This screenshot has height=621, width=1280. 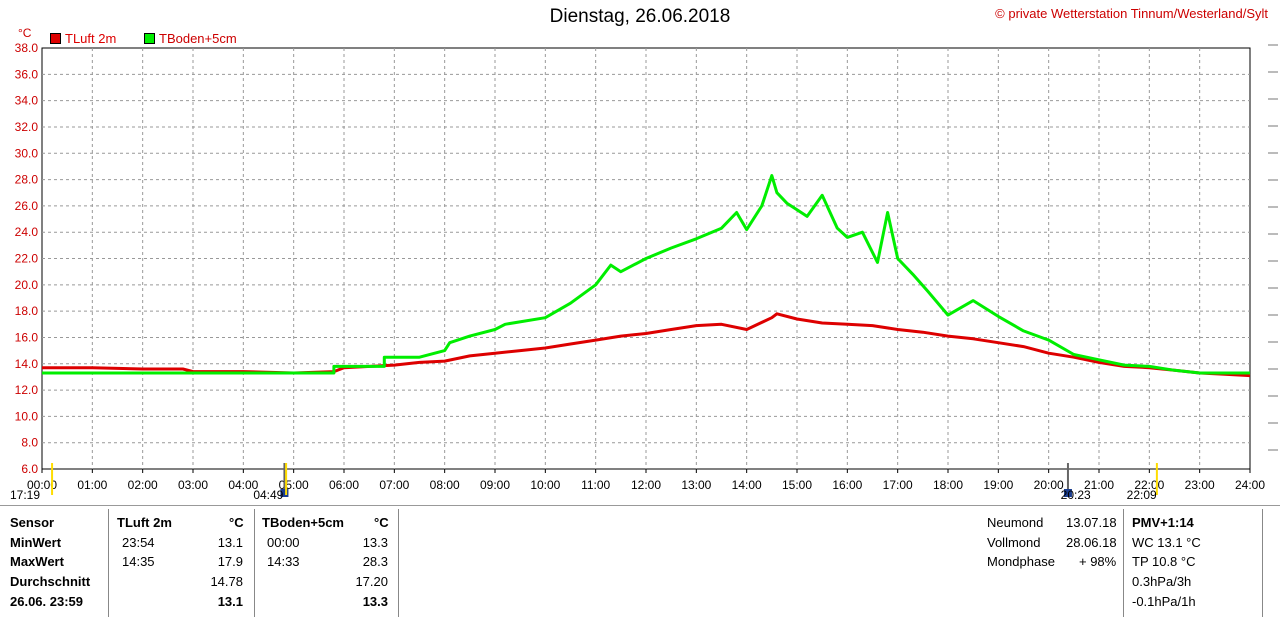 I want to click on series-line-tluft, so click(x=646, y=345).